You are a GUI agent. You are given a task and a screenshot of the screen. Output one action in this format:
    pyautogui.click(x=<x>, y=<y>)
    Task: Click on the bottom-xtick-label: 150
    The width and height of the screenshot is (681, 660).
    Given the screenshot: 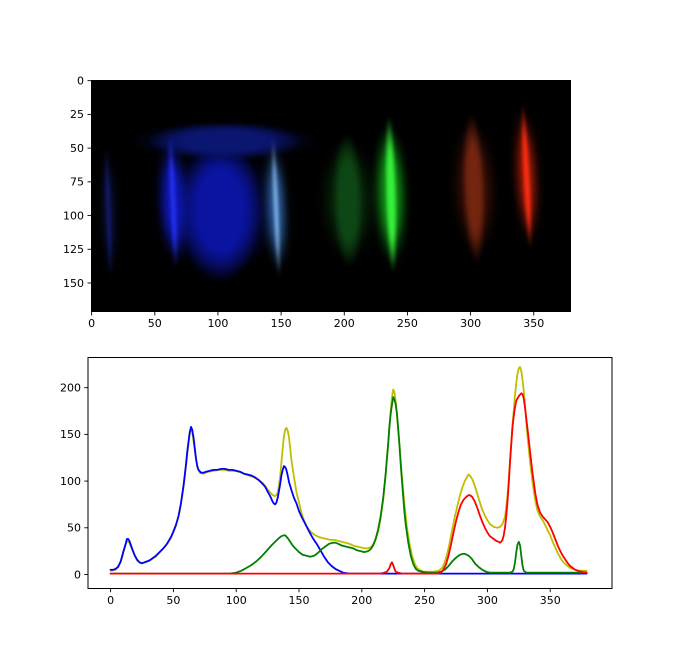 What is the action you would take?
    pyautogui.click(x=299, y=600)
    